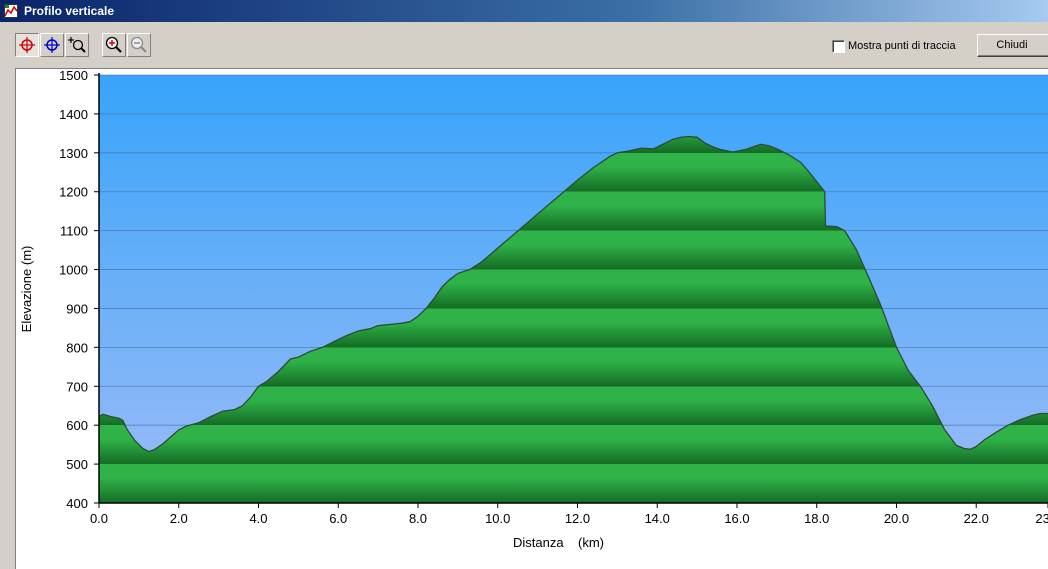 The width and height of the screenshot is (1048, 569). What do you see at coordinates (73, 76) in the screenshot?
I see `y-tick-label: 1500` at bounding box center [73, 76].